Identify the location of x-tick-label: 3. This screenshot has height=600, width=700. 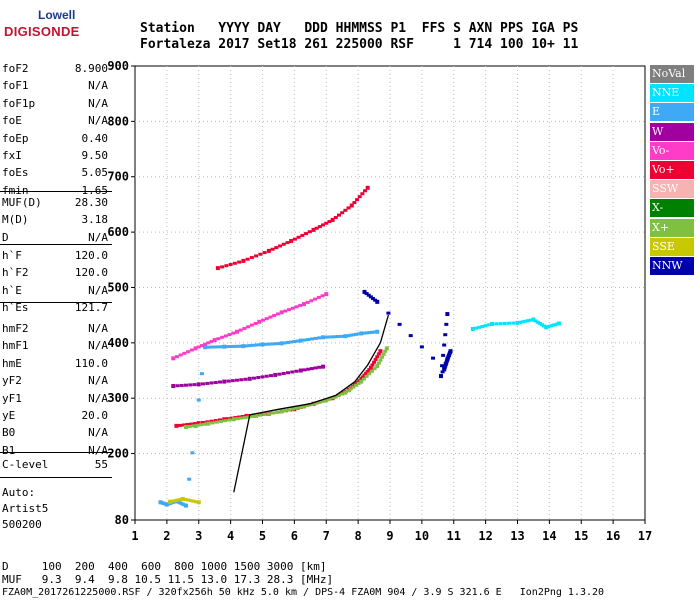
(198, 536).